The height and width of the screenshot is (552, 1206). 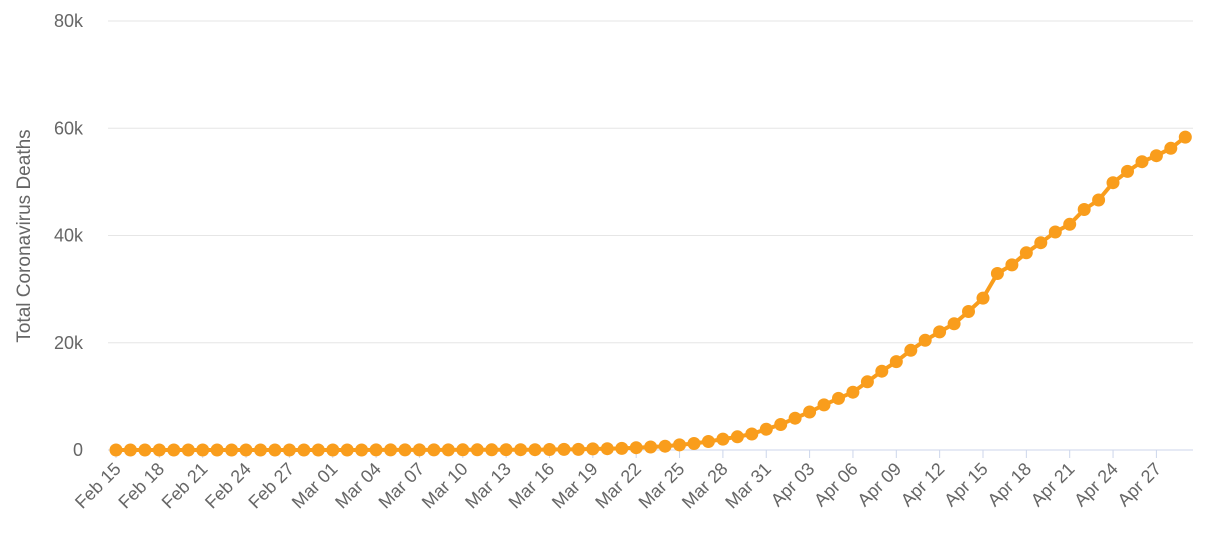 I want to click on y-tick-labels: 0 20k 40k 60k 80k, so click(x=69, y=235).